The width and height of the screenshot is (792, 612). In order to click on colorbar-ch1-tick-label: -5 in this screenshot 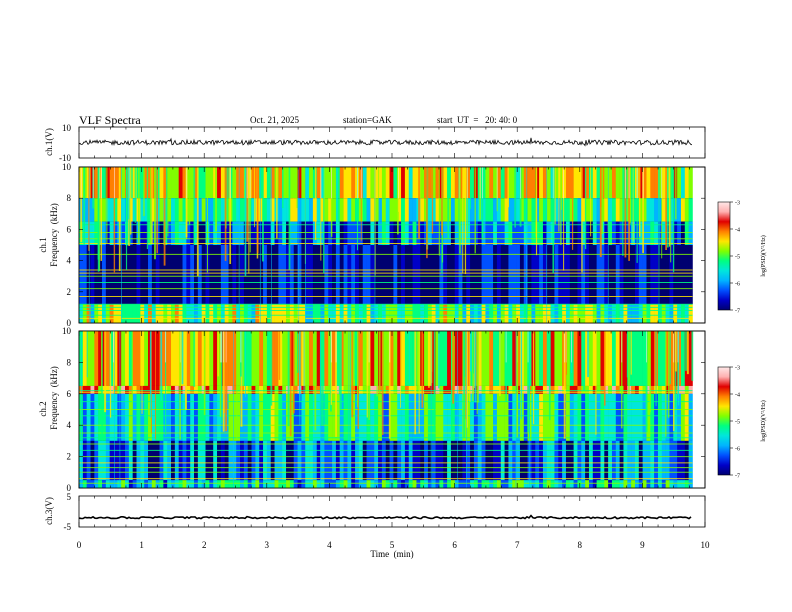, I will do `click(737, 258)`.